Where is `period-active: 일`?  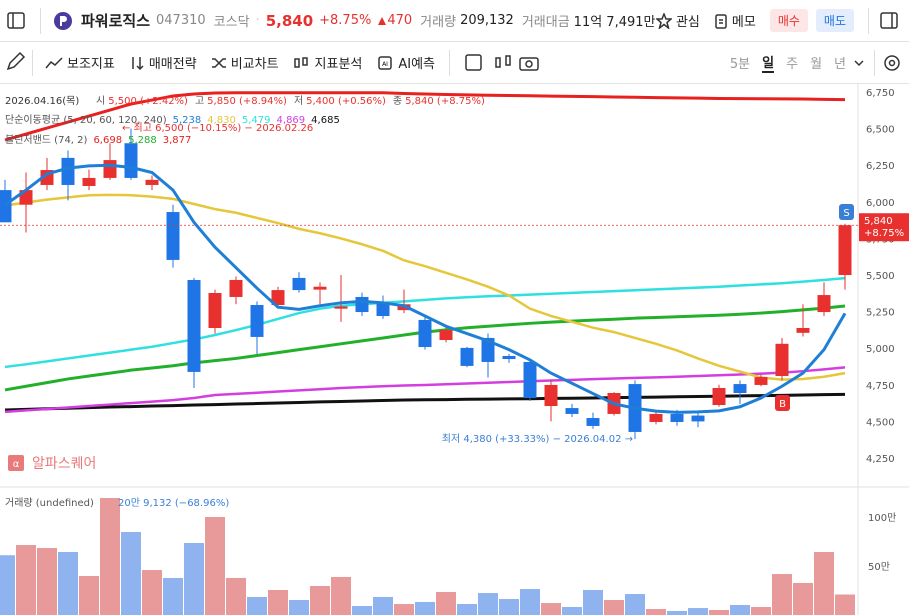 period-active: 일 is located at coordinates (768, 62).